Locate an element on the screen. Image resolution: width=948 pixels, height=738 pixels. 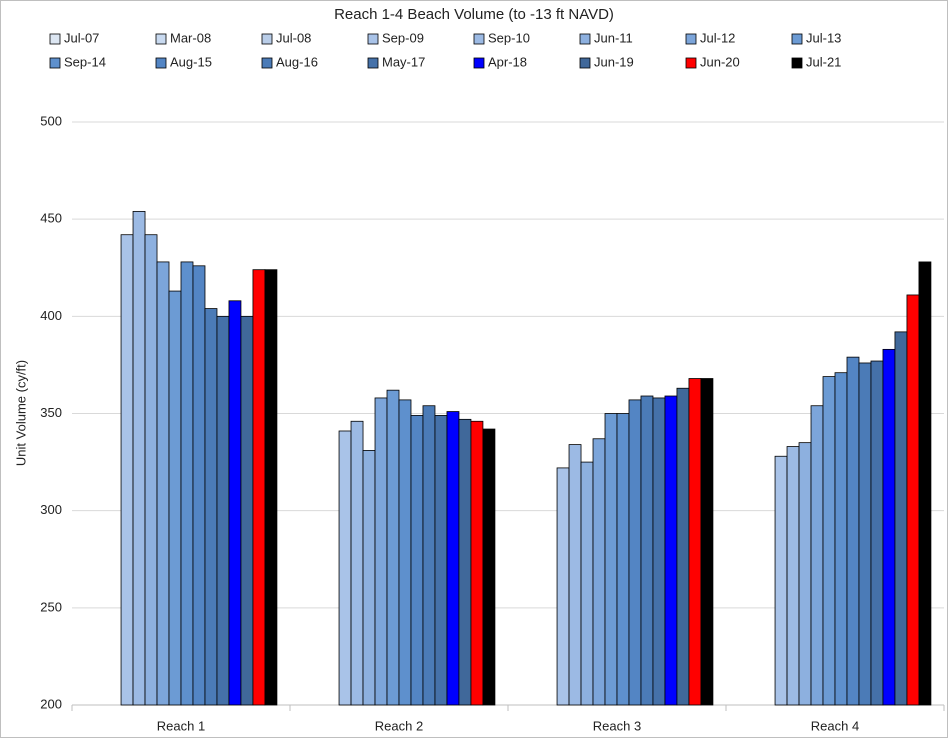
x-tick-label: Reach 2 is located at coordinates (399, 725).